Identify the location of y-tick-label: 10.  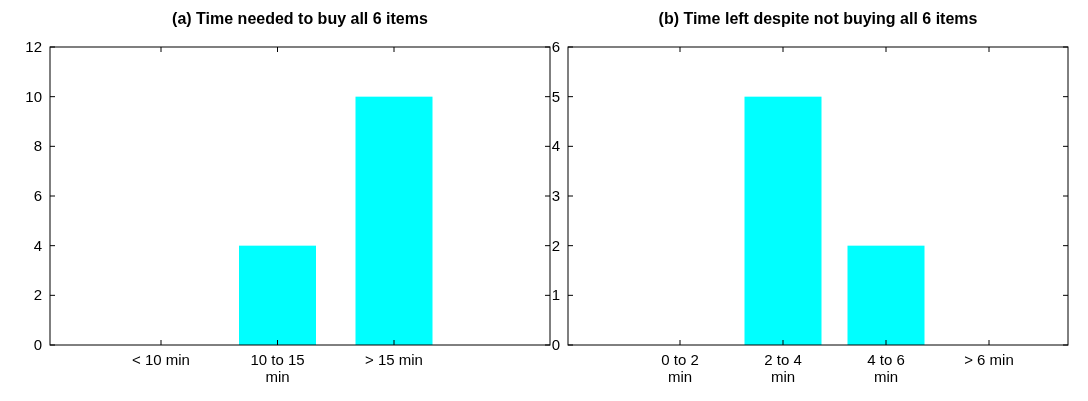
(33, 96).